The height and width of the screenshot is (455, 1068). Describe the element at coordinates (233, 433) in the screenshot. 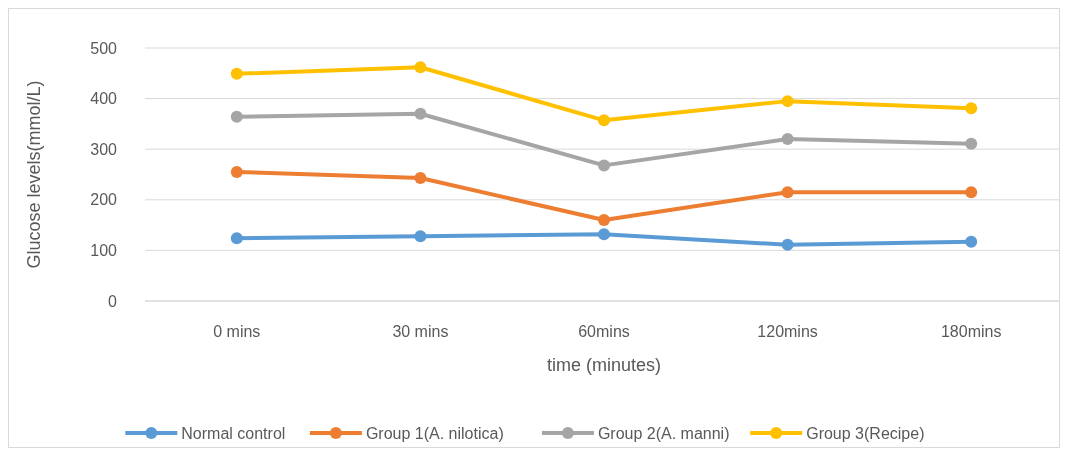

I see `legend-label: Normal control` at that location.